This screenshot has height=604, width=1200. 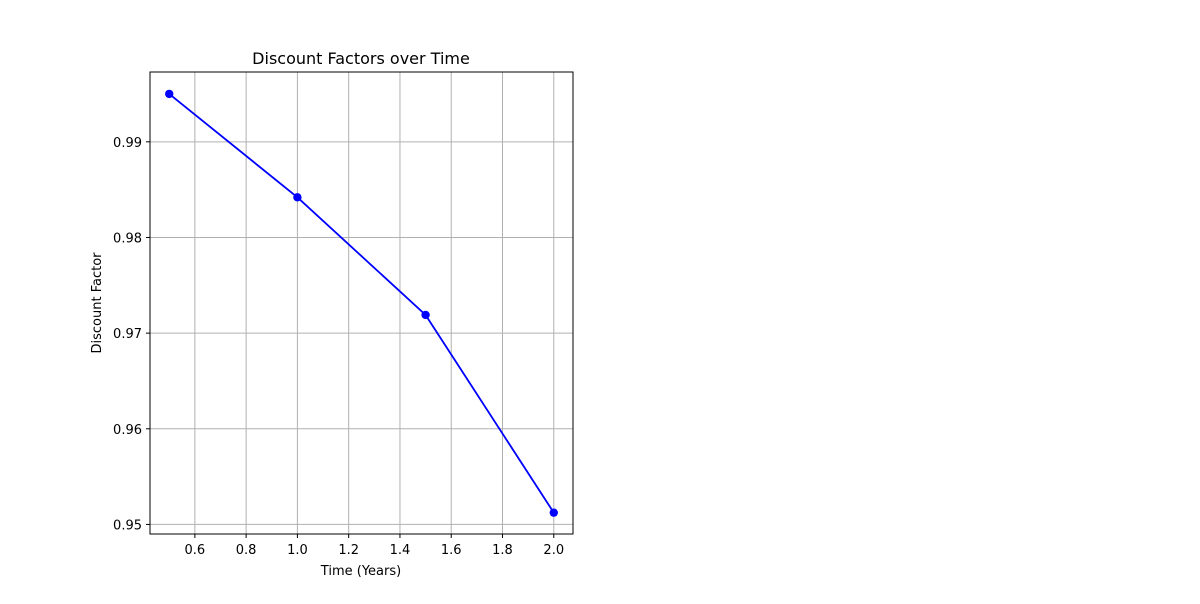 What do you see at coordinates (127, 430) in the screenshot?
I see `y-tick-label: 0.96` at bounding box center [127, 430].